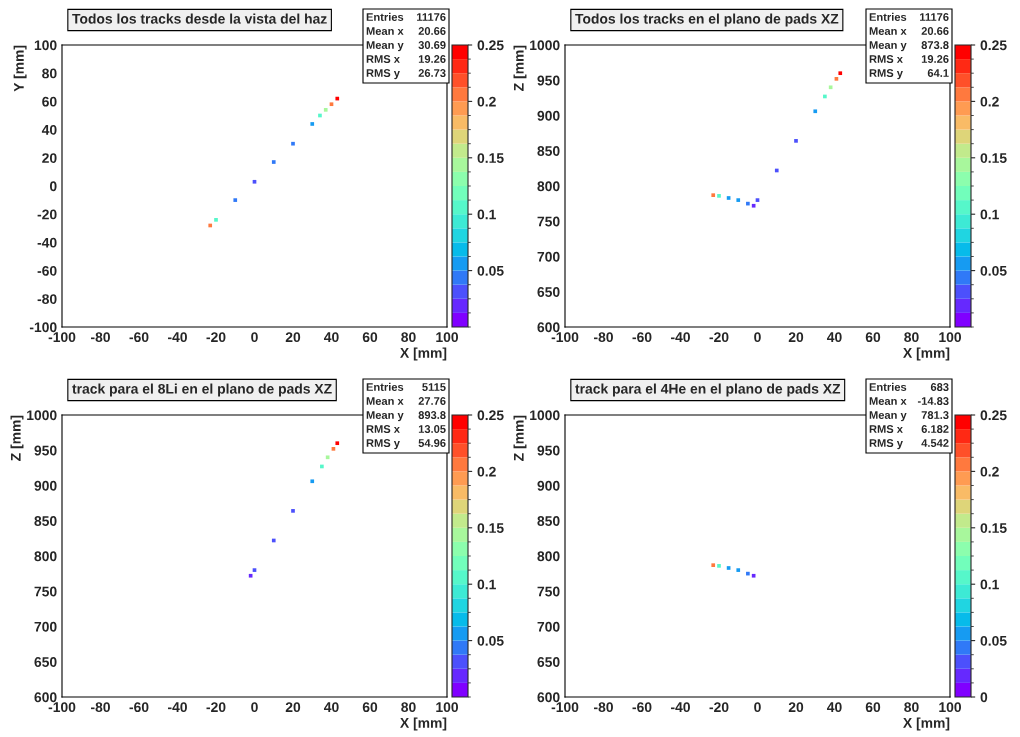 The image size is (1020, 737). Describe the element at coordinates (909, 444) in the screenshot. I see `text: RMS y 4.542` at that location.